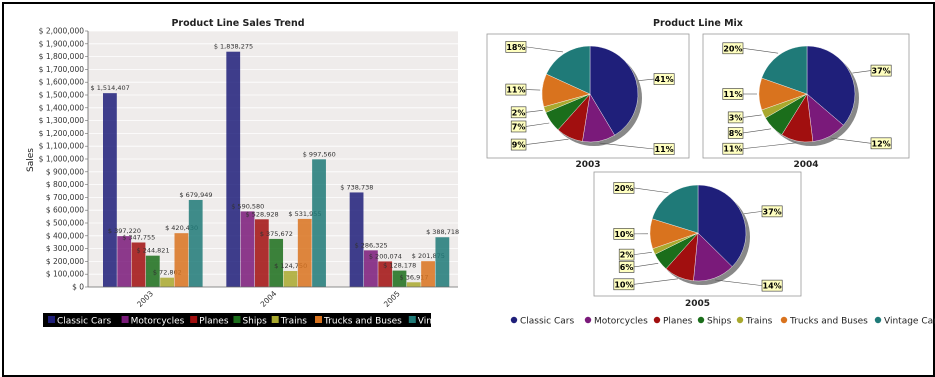  Describe the element at coordinates (65, 197) in the screenshot. I see `y-tick-label: $ 700,000` at that location.